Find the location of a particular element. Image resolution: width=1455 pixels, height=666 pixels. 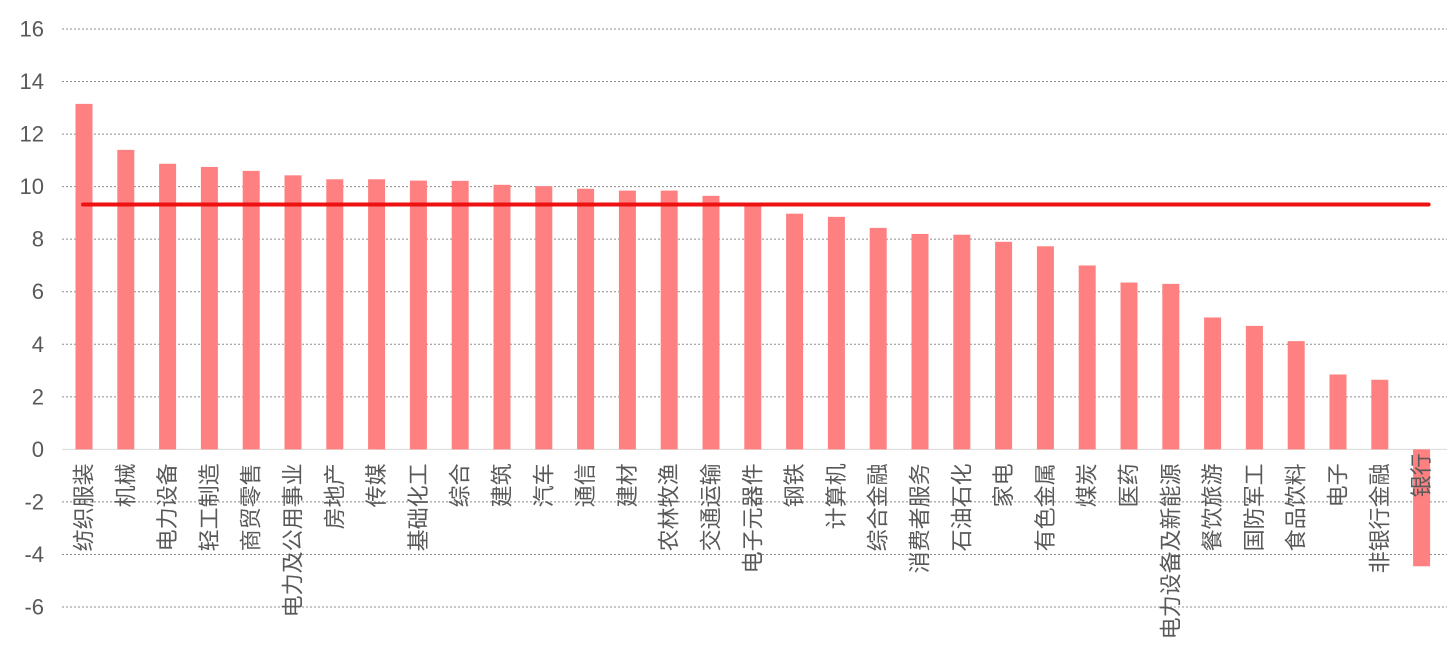

category-label: 有色金属 is located at coordinates (1046, 507).